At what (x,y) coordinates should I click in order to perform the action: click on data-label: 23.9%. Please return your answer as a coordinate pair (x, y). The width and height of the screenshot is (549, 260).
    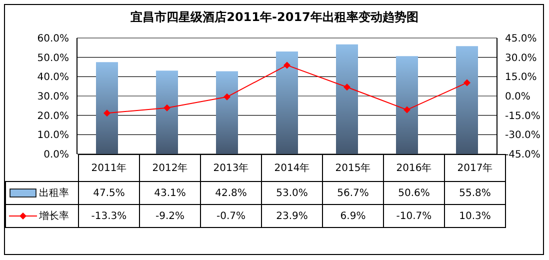
    Looking at the image, I should click on (292, 216).